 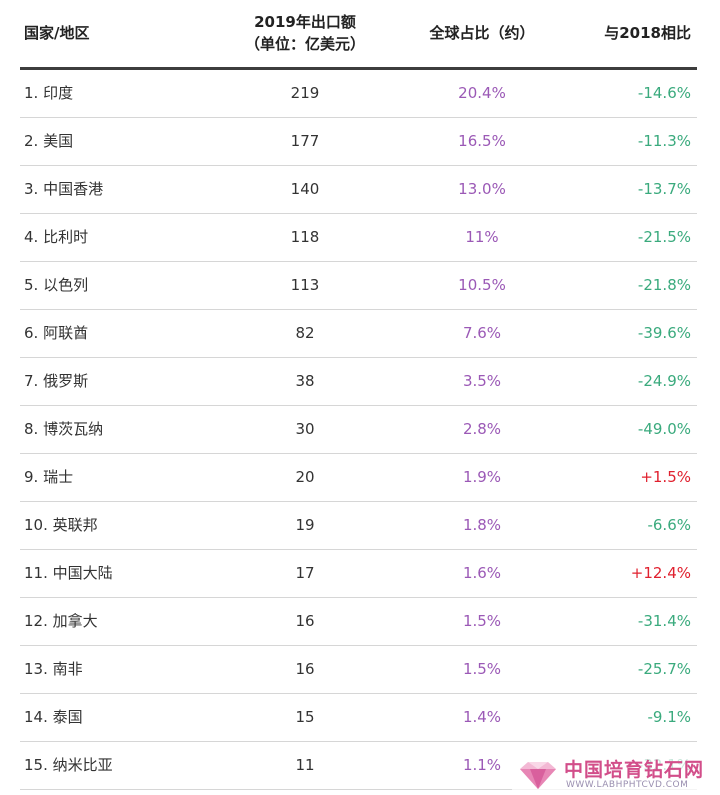 I want to click on cell-export: 113, so click(x=305, y=285).